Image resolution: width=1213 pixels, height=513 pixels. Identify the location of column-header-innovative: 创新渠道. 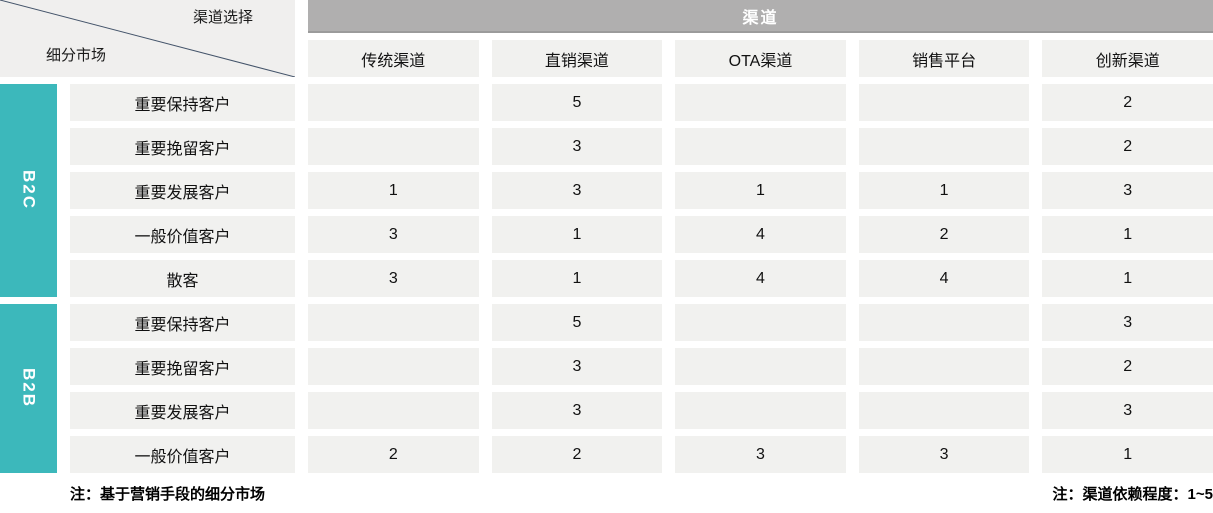
(1127, 58).